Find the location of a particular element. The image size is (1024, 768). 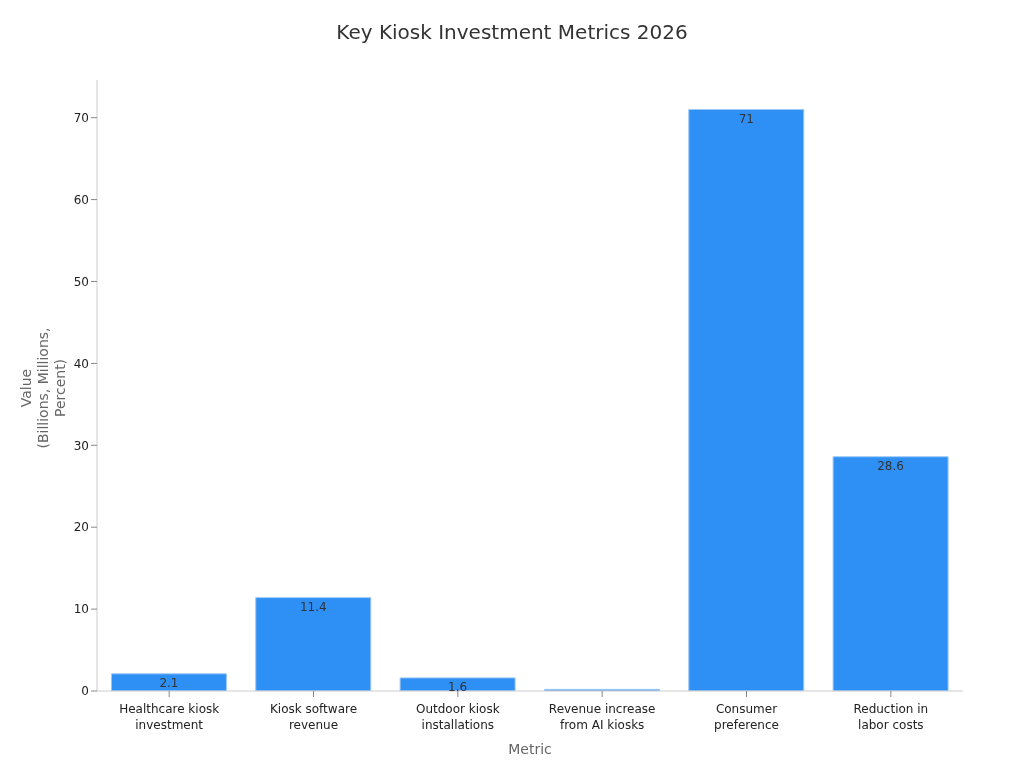

y-tick-label: 70 is located at coordinates (81, 117).